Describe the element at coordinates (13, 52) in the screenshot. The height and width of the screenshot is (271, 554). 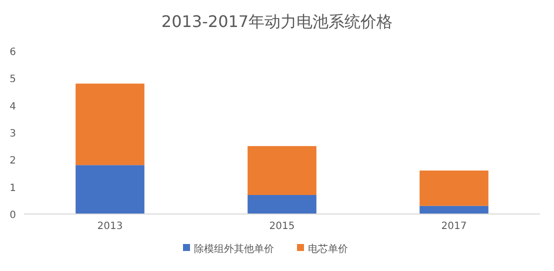
I see `y-tick-label: 6` at that location.